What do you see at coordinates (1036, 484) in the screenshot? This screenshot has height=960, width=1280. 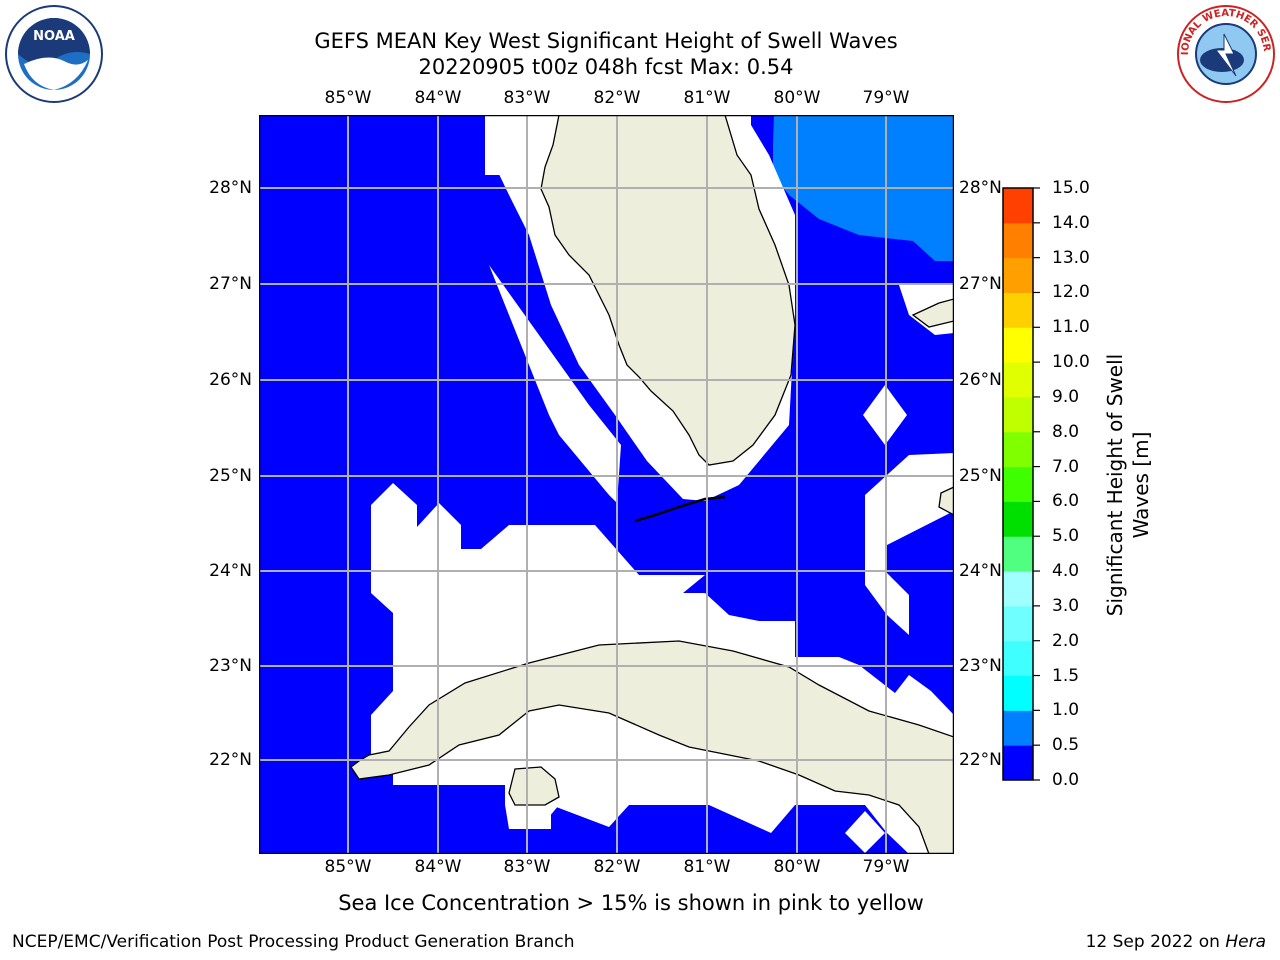 I see `colorbar-tick-marks` at bounding box center [1036, 484].